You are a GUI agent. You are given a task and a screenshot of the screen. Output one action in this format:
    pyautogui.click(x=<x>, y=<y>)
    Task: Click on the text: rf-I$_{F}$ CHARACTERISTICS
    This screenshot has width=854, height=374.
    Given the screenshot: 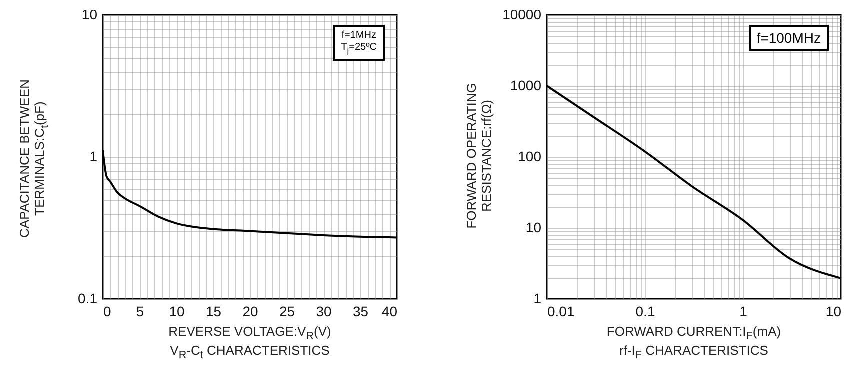 What is the action you would take?
    pyautogui.click(x=694, y=352)
    